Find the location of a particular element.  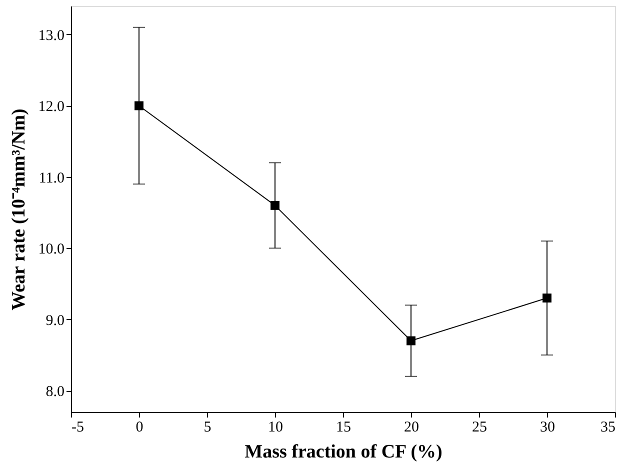

x-tick-label: 25 is located at coordinates (479, 428).